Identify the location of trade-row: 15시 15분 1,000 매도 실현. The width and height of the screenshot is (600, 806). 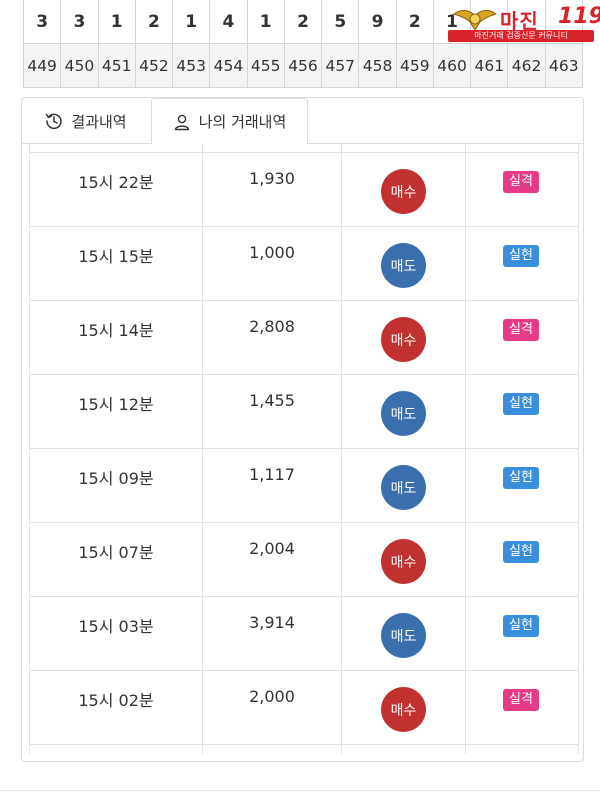
(304, 263).